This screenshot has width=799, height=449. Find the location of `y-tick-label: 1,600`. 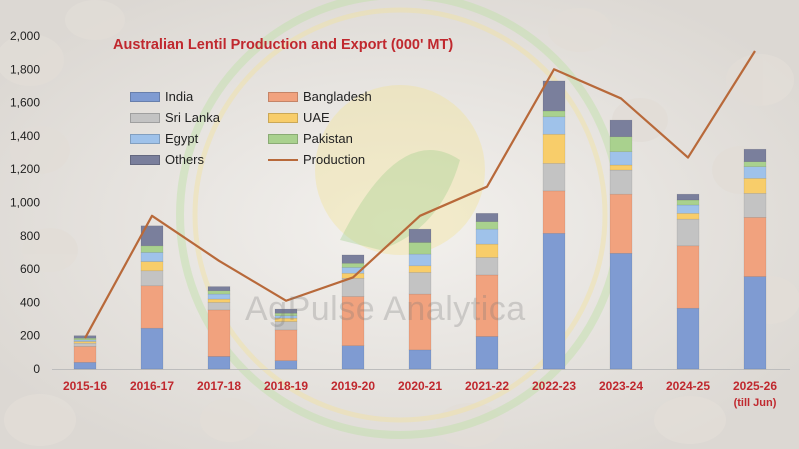

y-tick-label: 1,600 is located at coordinates (25, 103).